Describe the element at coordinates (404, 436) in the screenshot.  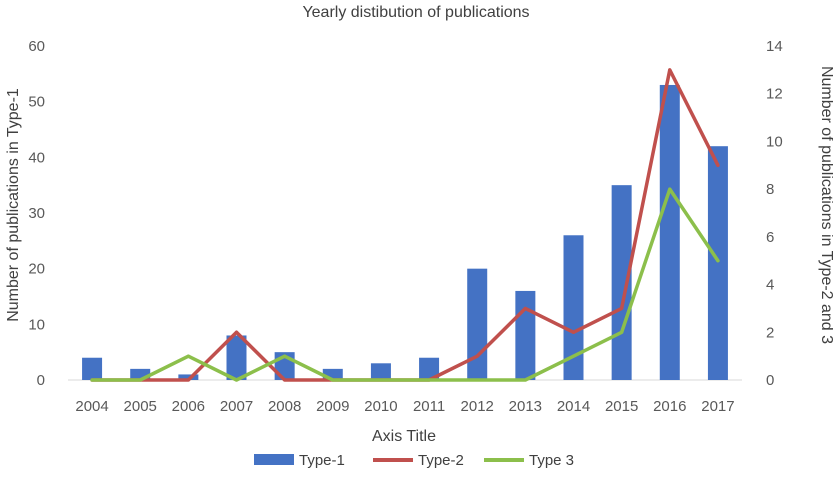
I see `x-axis-title: Axis Title` at that location.